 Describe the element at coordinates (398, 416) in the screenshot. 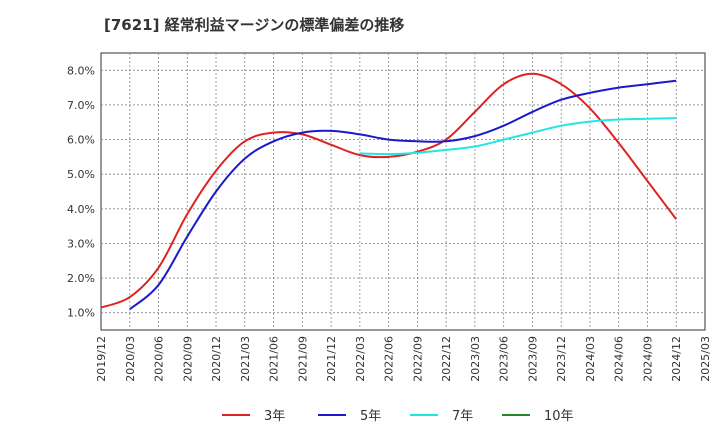

I see `legend: 3年 5年 7年 10年` at that location.